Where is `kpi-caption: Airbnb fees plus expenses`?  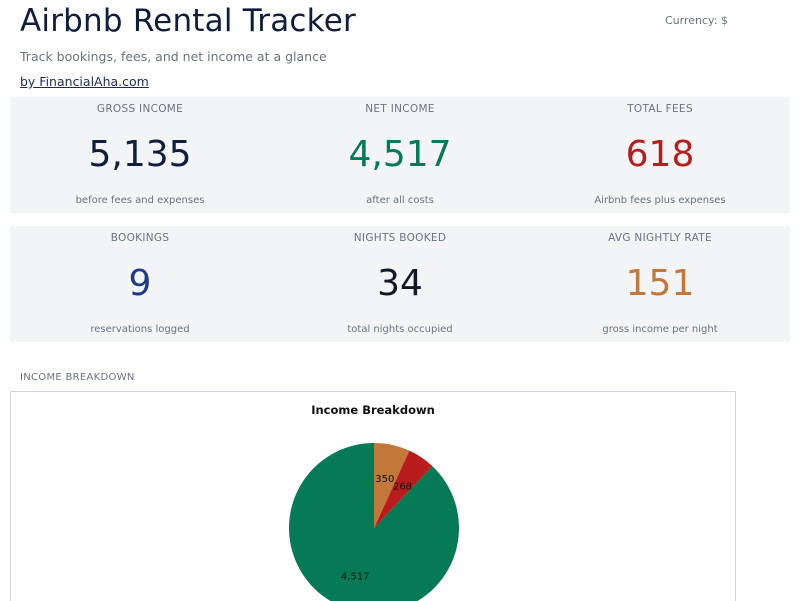
kpi-caption: Airbnb fees plus expenses is located at coordinates (660, 200).